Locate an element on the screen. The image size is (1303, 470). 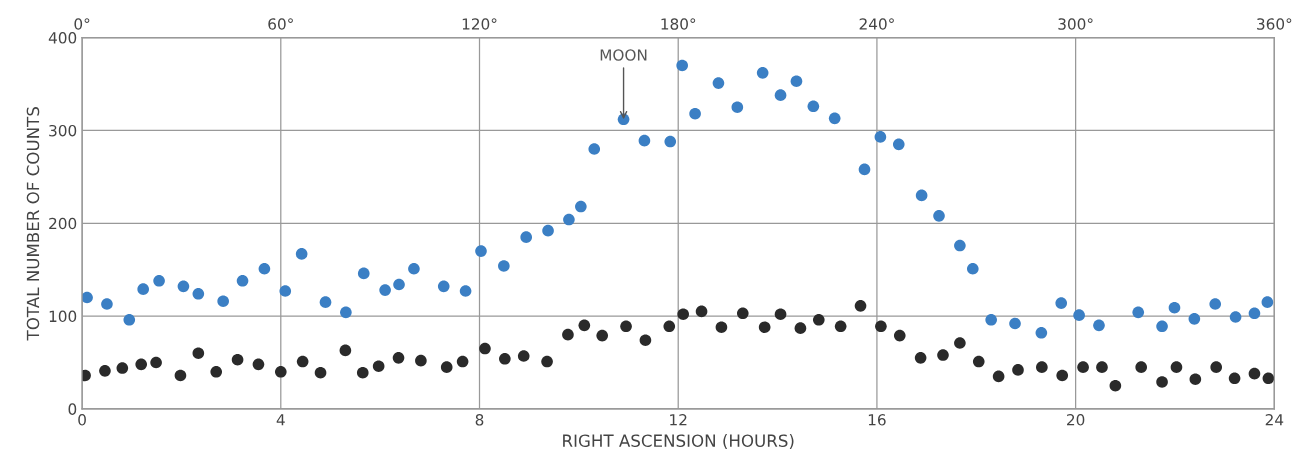
x2-tick-label: 120° is located at coordinates (479, 24).